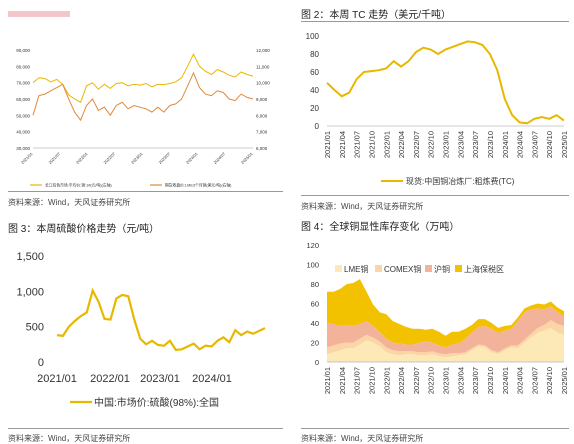  What do you see at coordinates (23, 115) in the screenshot?
I see `y-tick-label: 50,000` at bounding box center [23, 115].